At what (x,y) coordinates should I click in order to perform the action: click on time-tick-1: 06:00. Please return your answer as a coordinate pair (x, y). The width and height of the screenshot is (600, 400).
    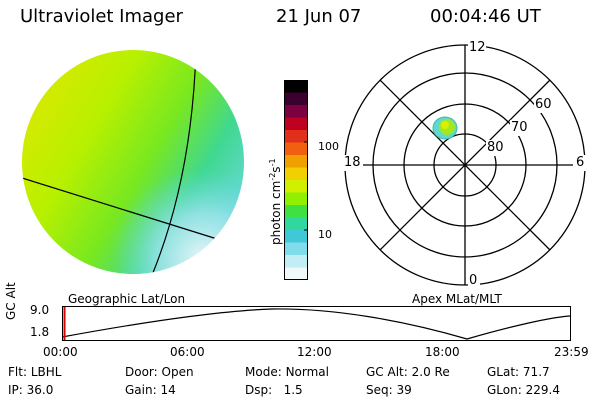
    Looking at the image, I should click on (187, 352).